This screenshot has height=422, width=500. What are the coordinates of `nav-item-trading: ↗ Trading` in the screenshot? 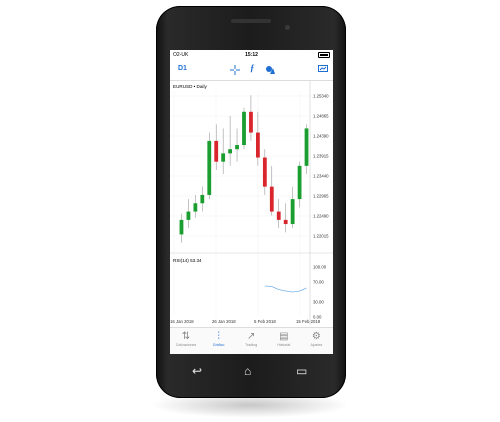 It's located at (251, 338).